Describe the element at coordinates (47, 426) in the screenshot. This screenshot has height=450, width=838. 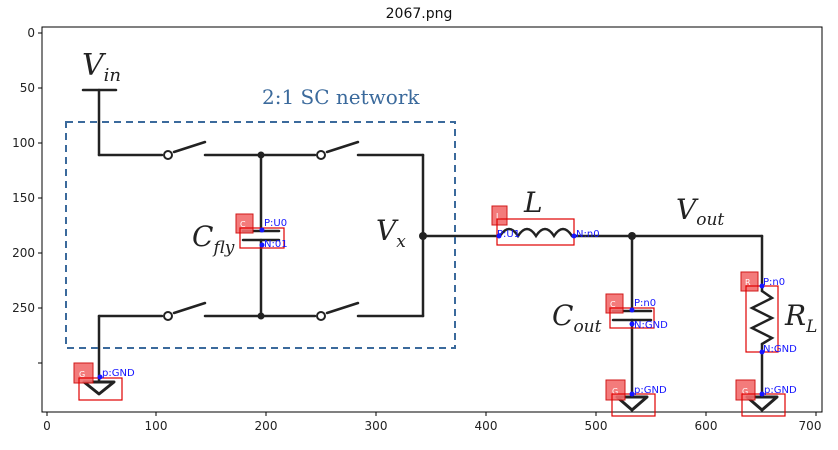
I see `x-tick-label: 0` at that location.